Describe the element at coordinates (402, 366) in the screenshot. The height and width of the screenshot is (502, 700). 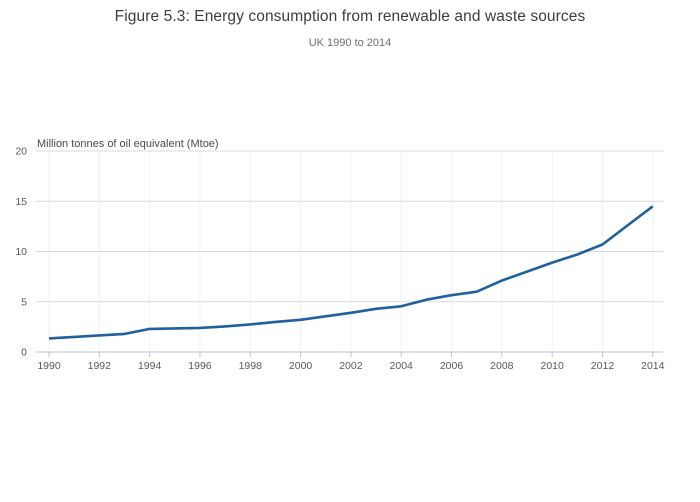
I see `x-tick-label: 2004` at that location.